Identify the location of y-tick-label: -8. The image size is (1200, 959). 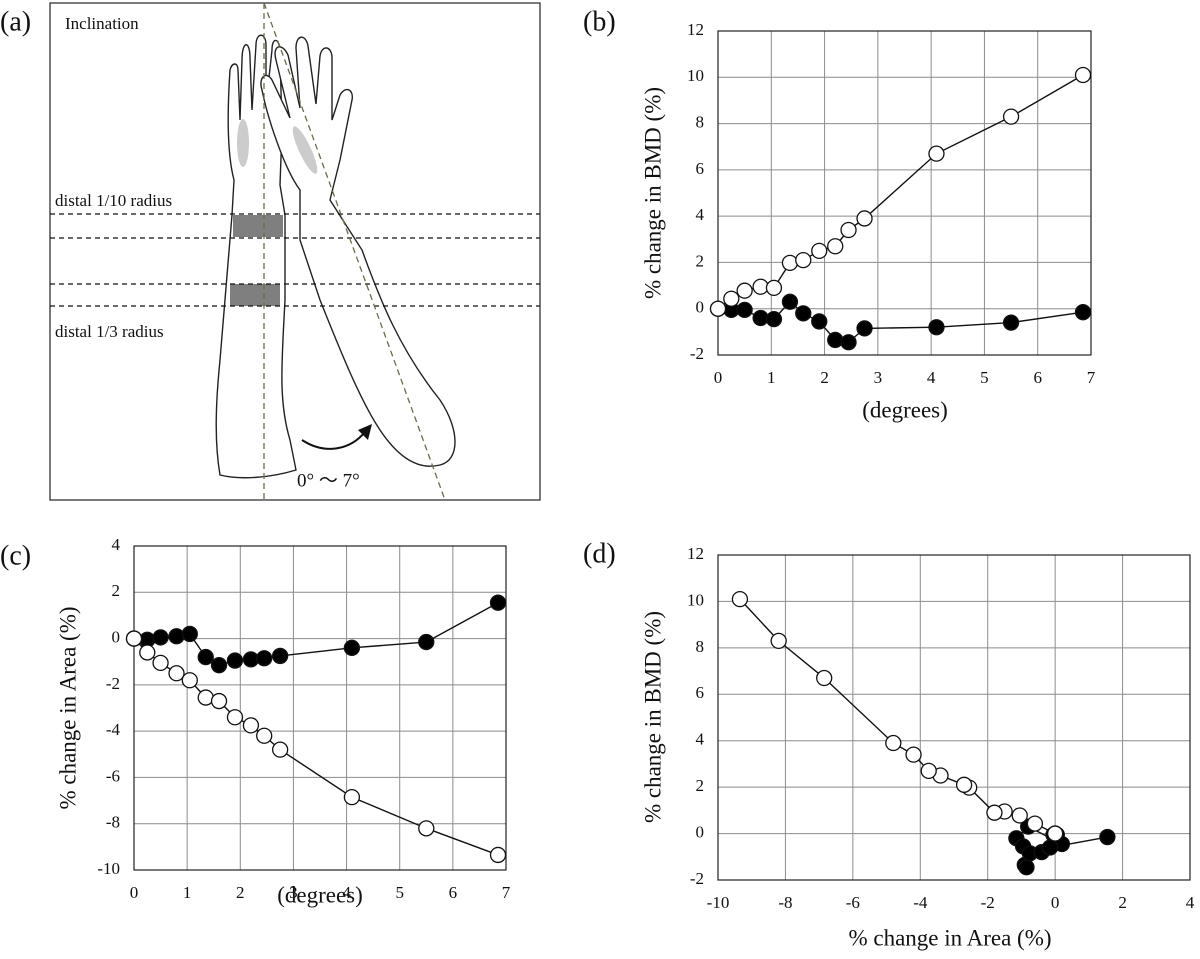
(113, 822).